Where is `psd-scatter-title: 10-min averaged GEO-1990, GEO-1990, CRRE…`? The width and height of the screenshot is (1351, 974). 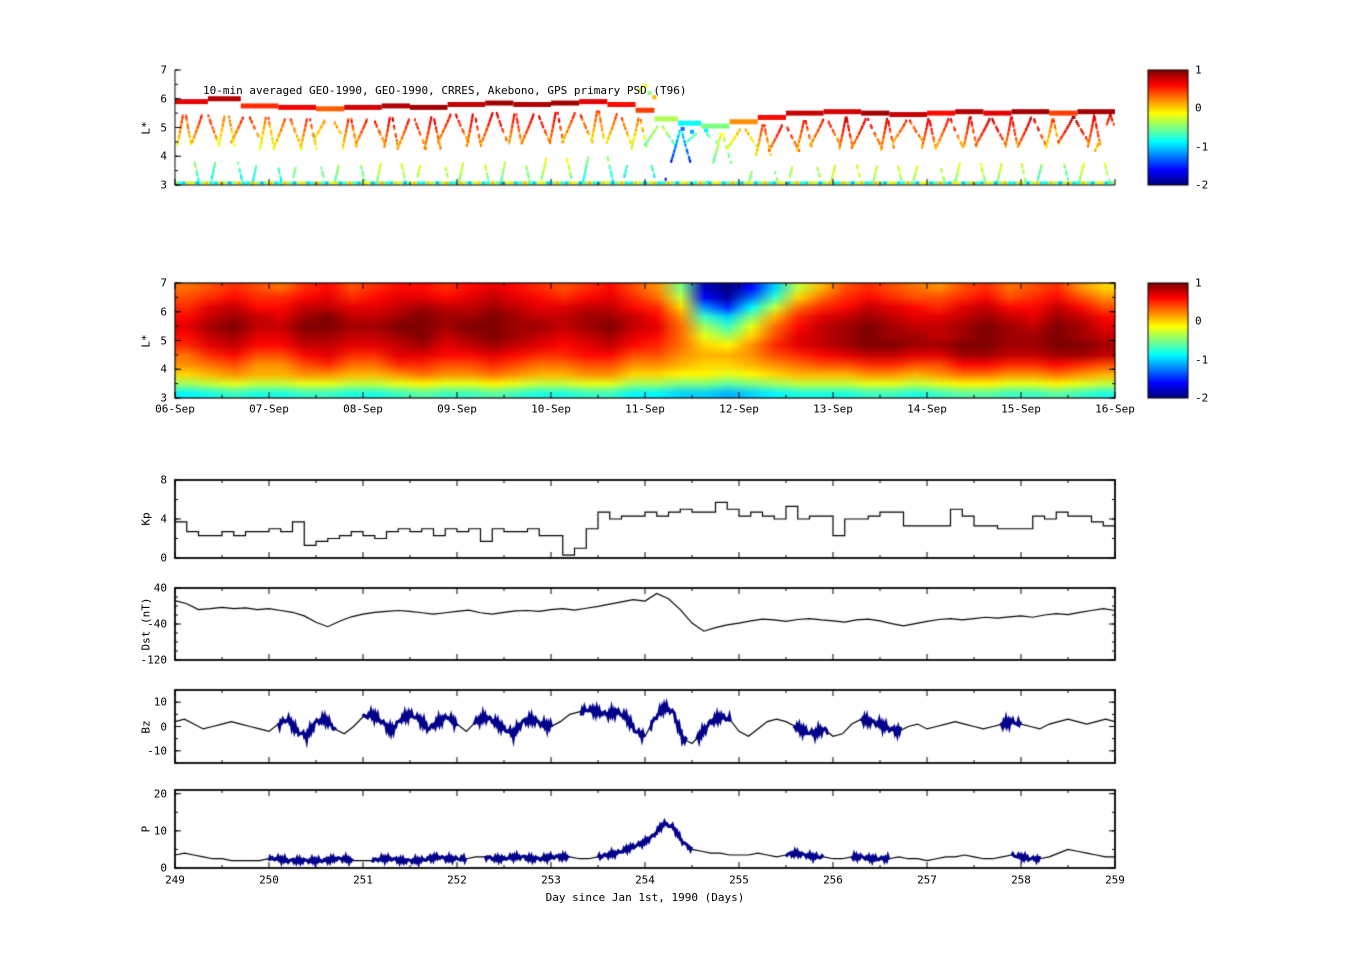
psd-scatter-title: 10-min averaged GEO-1990, GEO-1990, CRRE… is located at coordinates (445, 90).